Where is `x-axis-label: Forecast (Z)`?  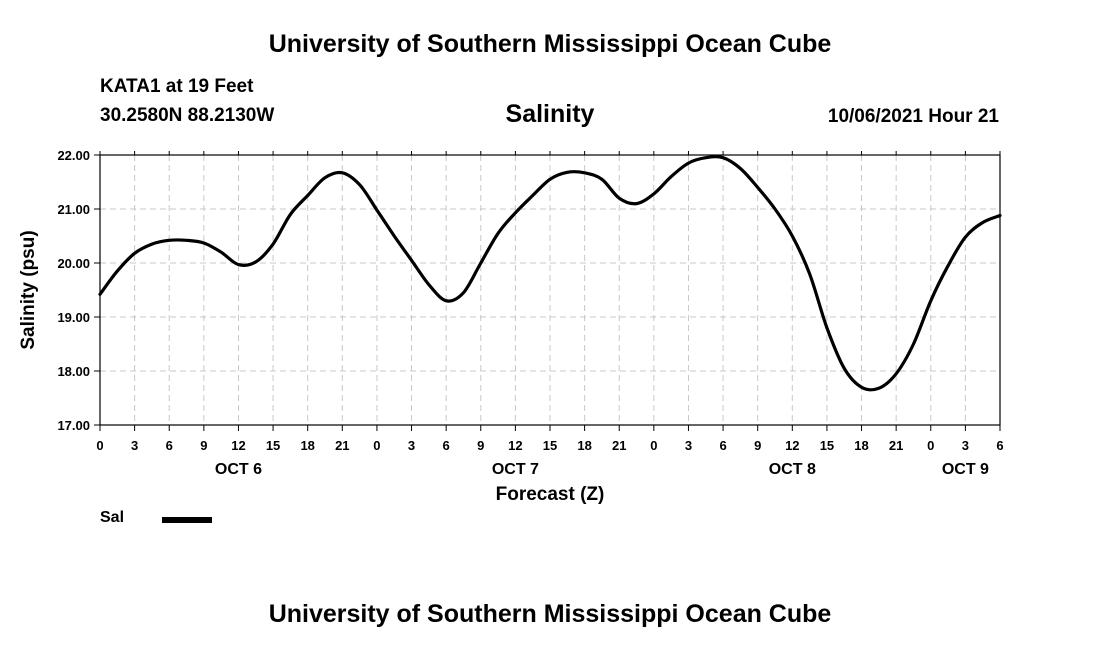 x-axis-label: Forecast (Z) is located at coordinates (550, 494).